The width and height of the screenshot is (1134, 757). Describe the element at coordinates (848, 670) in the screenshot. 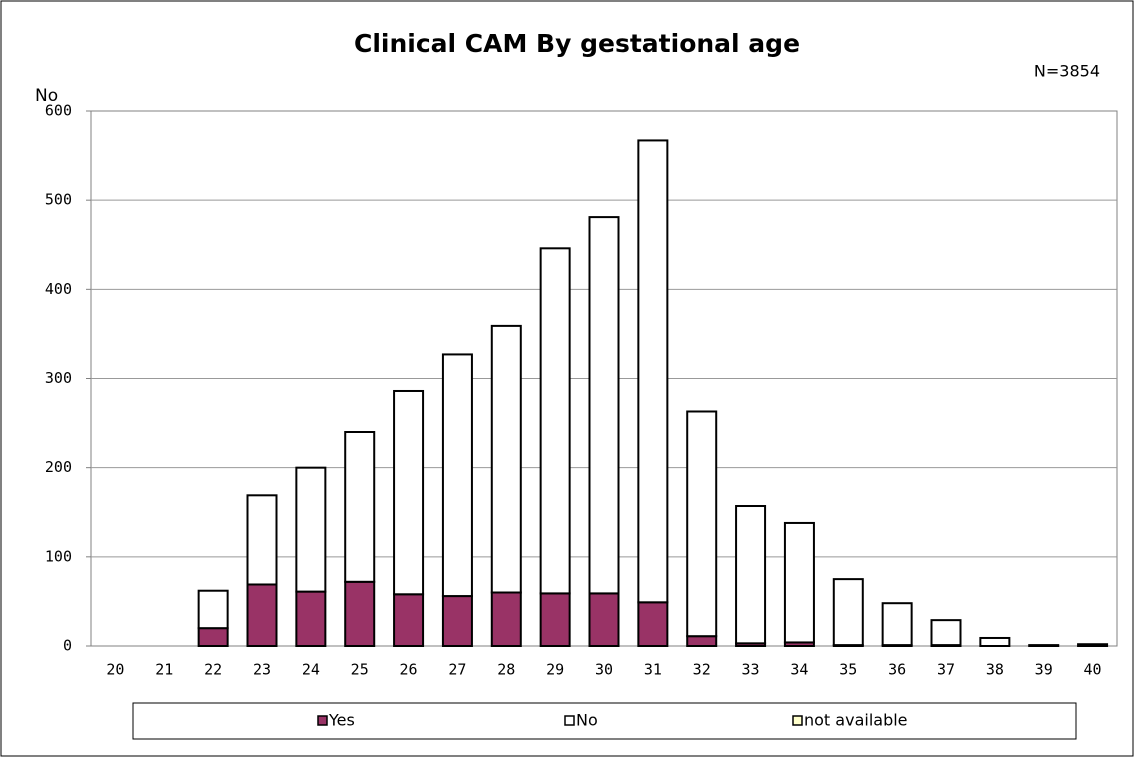

I see `x-tick-label: 35` at that location.